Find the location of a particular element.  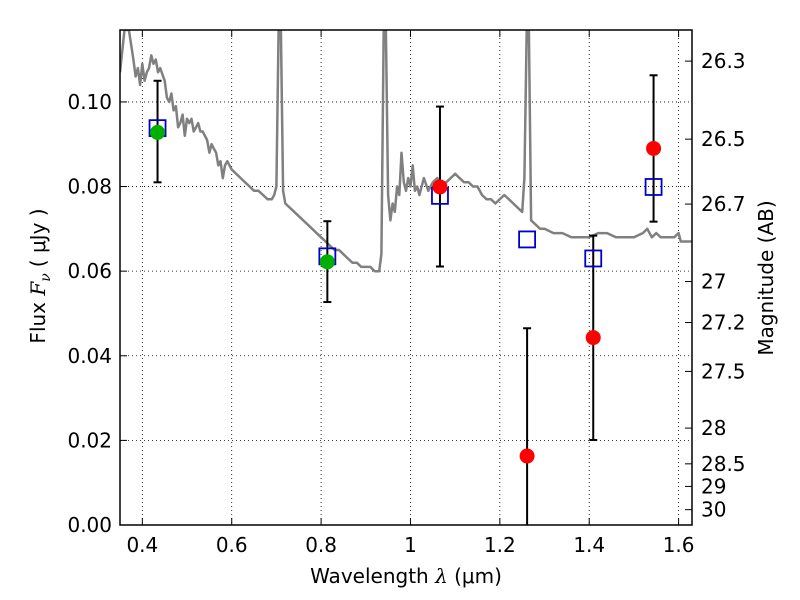

right-tick-label: 29 is located at coordinates (713, 486).